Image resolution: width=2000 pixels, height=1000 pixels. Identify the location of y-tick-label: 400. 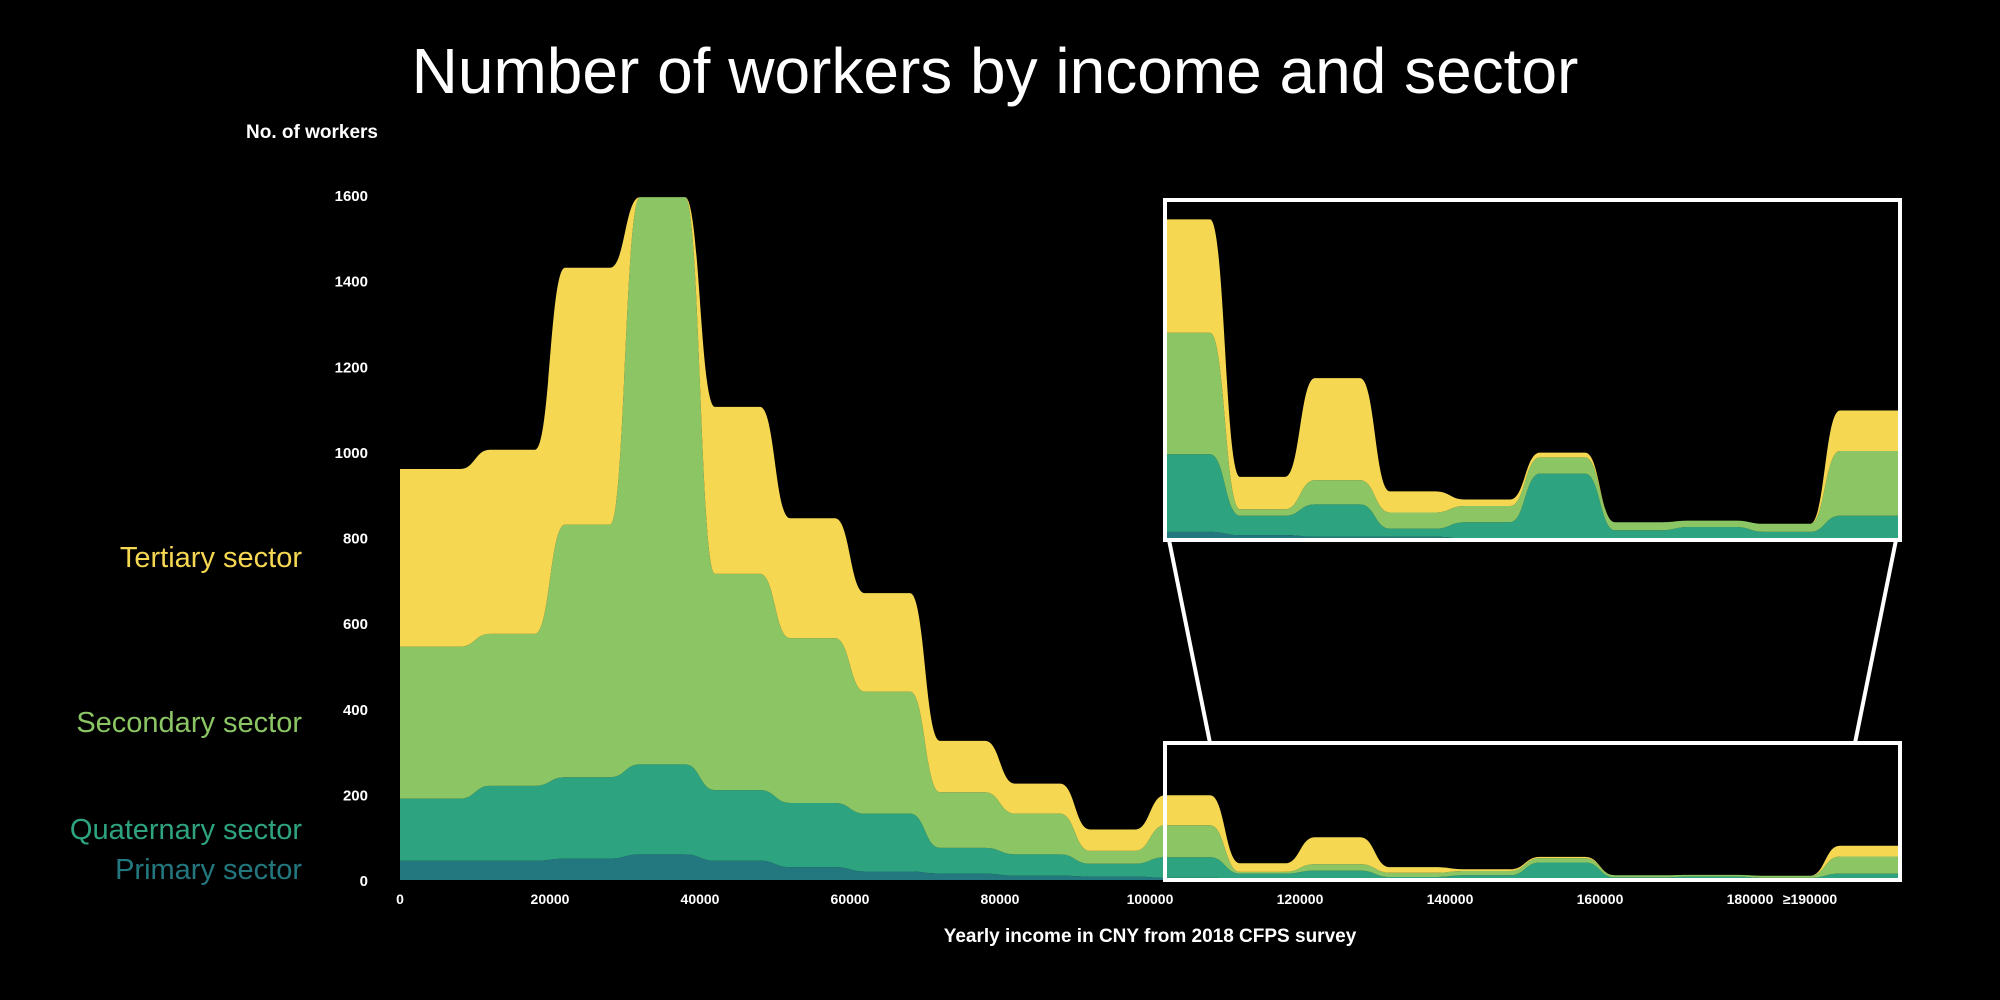
(355, 710).